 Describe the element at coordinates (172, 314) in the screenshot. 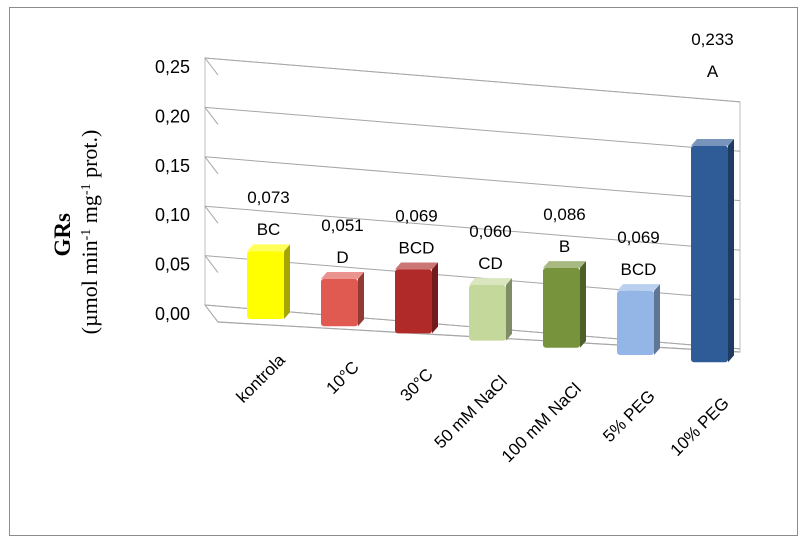

I see `y-tick-label: 0,00` at that location.